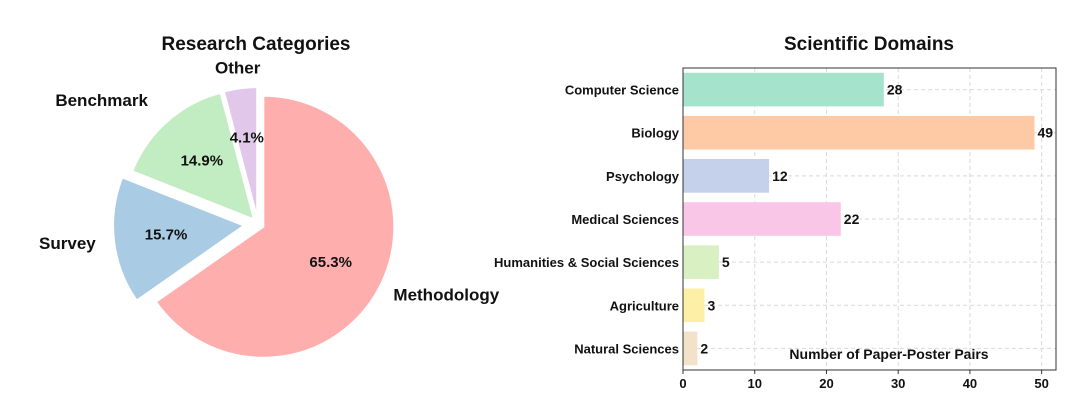 The width and height of the screenshot is (1080, 406). What do you see at coordinates (852, 219) in the screenshot?
I see `bar-value-medical-sciences: 22` at bounding box center [852, 219].